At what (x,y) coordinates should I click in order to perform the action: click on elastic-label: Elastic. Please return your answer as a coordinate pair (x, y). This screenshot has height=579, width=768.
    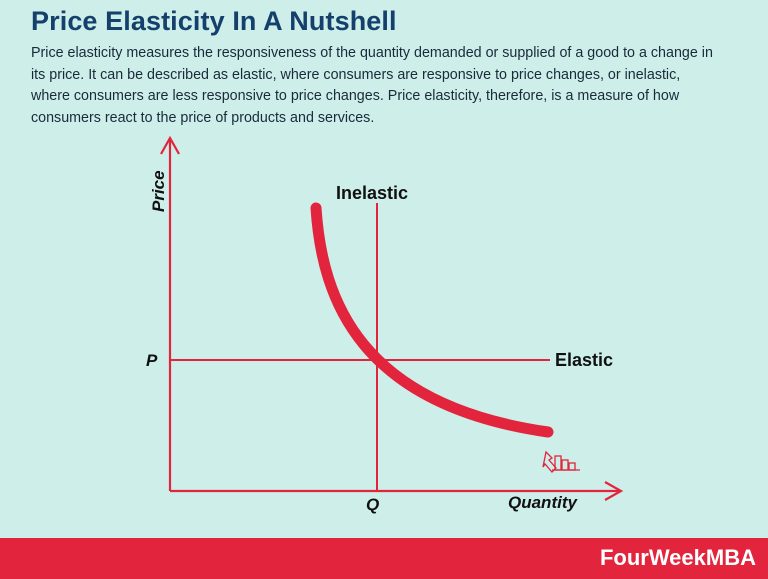
    Looking at the image, I should click on (584, 360).